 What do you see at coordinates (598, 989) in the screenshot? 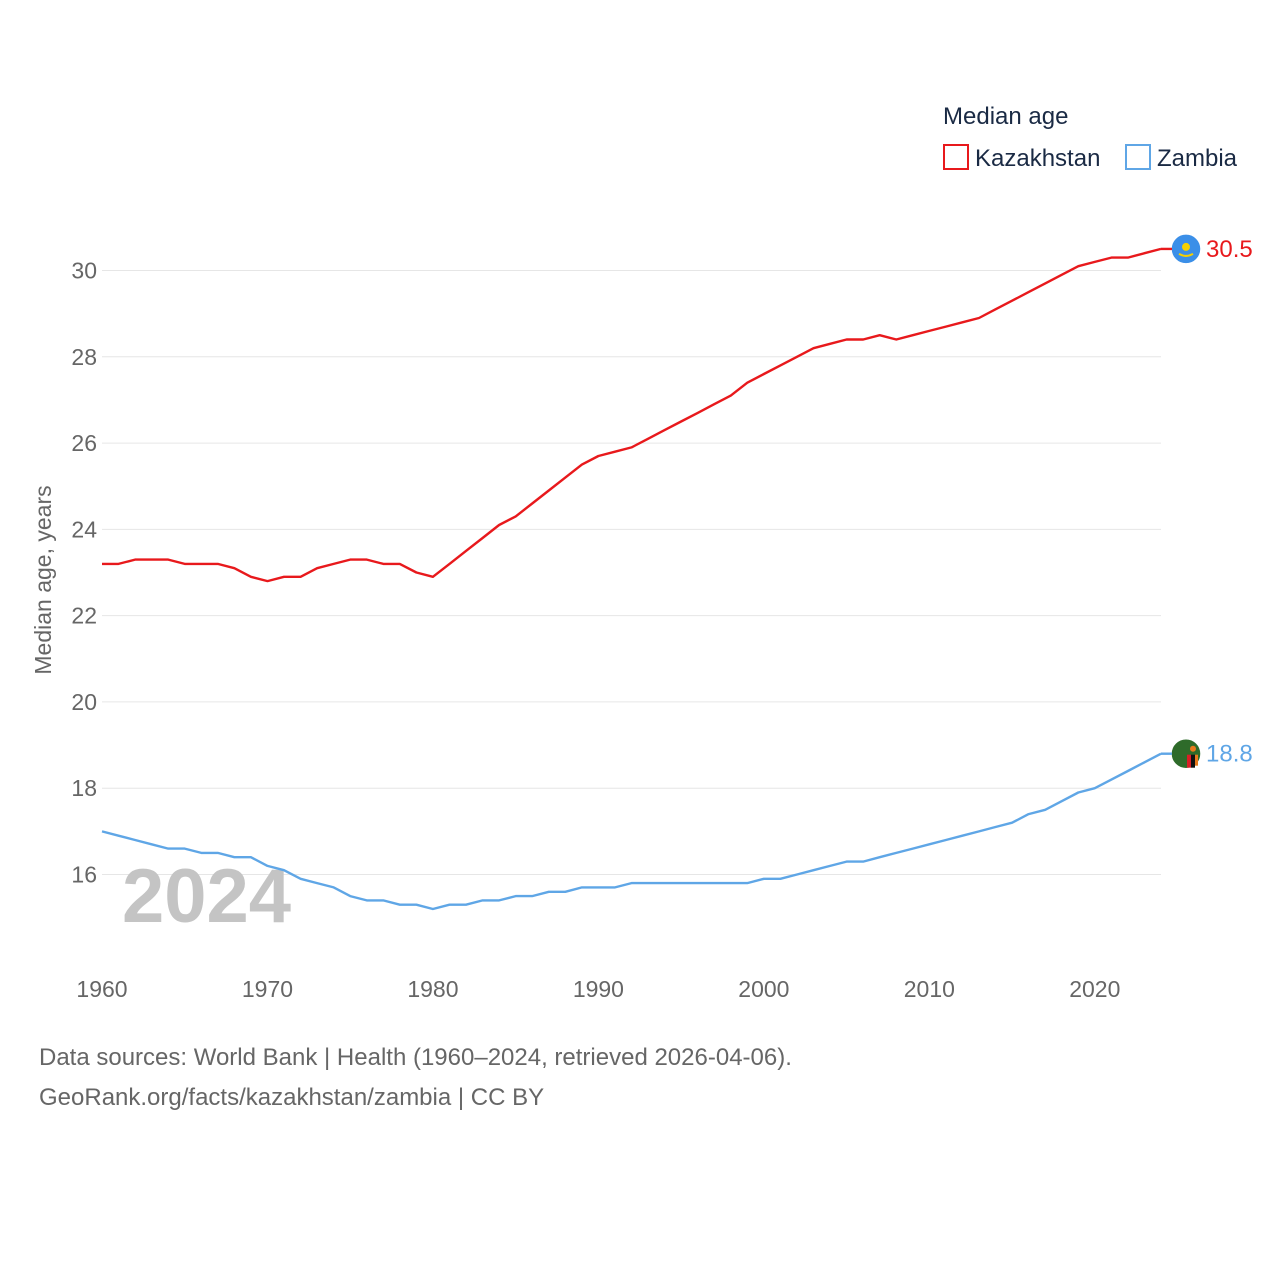
I see `x-tick-label-1990: 1990` at bounding box center [598, 989].